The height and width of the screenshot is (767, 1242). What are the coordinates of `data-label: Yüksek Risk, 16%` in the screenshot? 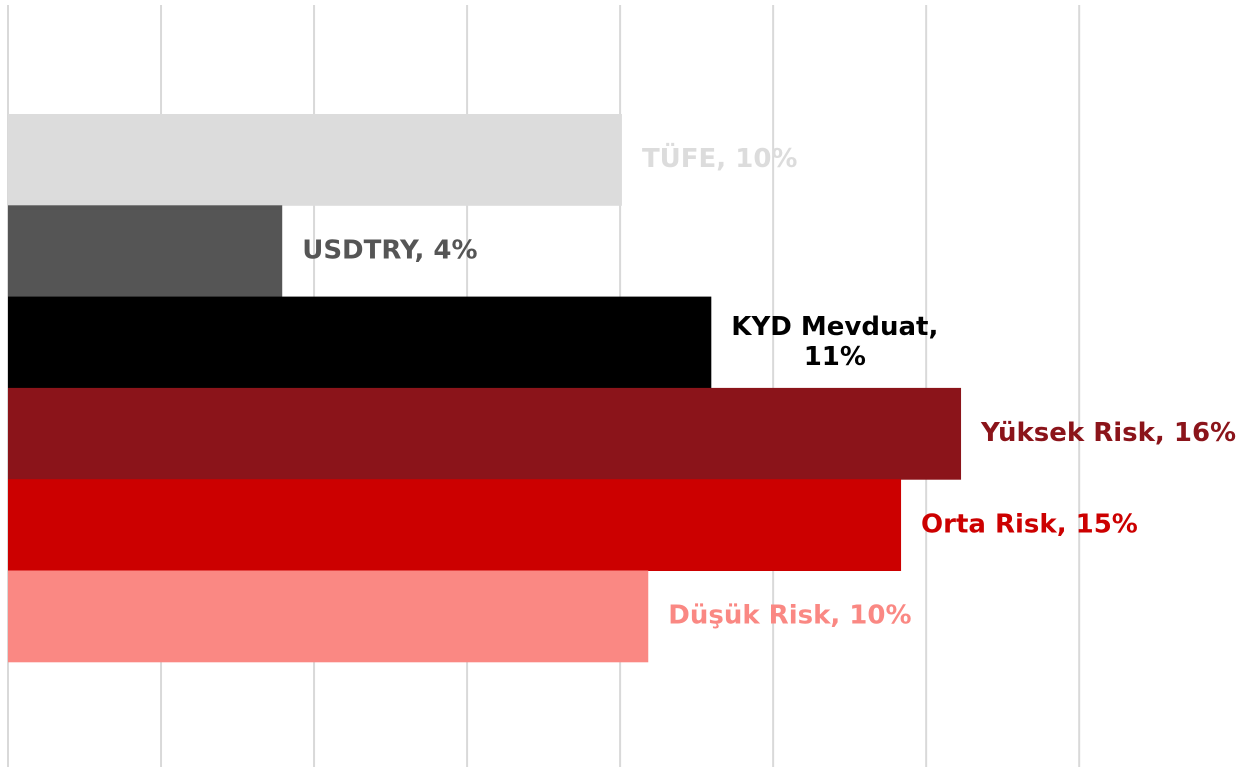 It's located at (1108, 433).